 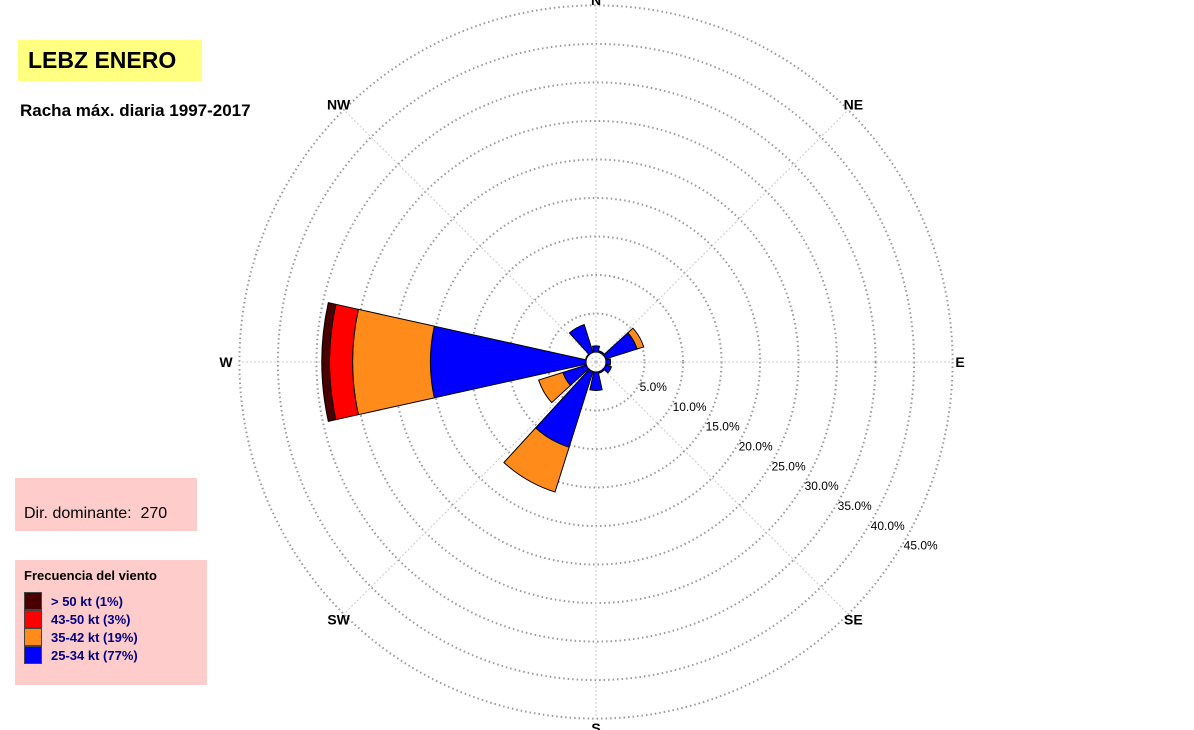 I want to click on radial-tick-label: 15.0%, so click(x=723, y=427).